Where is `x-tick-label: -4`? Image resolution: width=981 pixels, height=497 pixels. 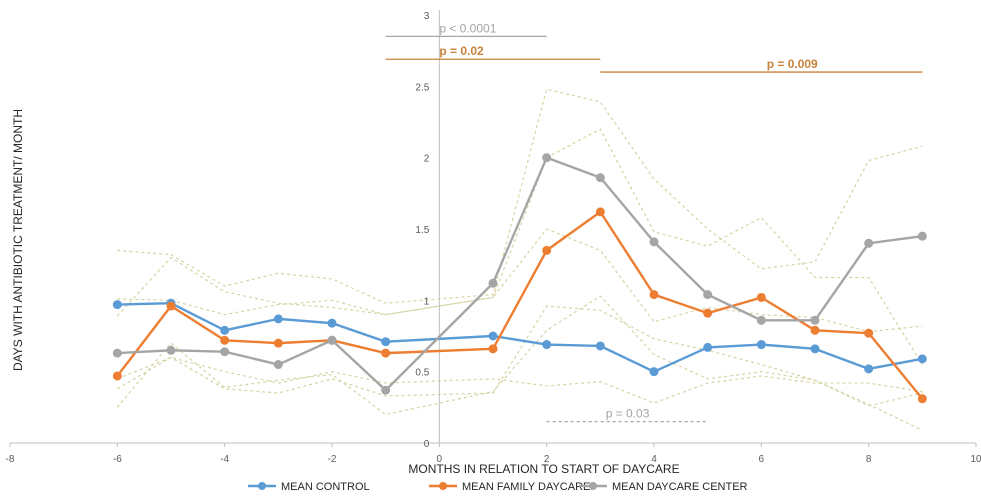
x-tick-label: -4 is located at coordinates (224, 459).